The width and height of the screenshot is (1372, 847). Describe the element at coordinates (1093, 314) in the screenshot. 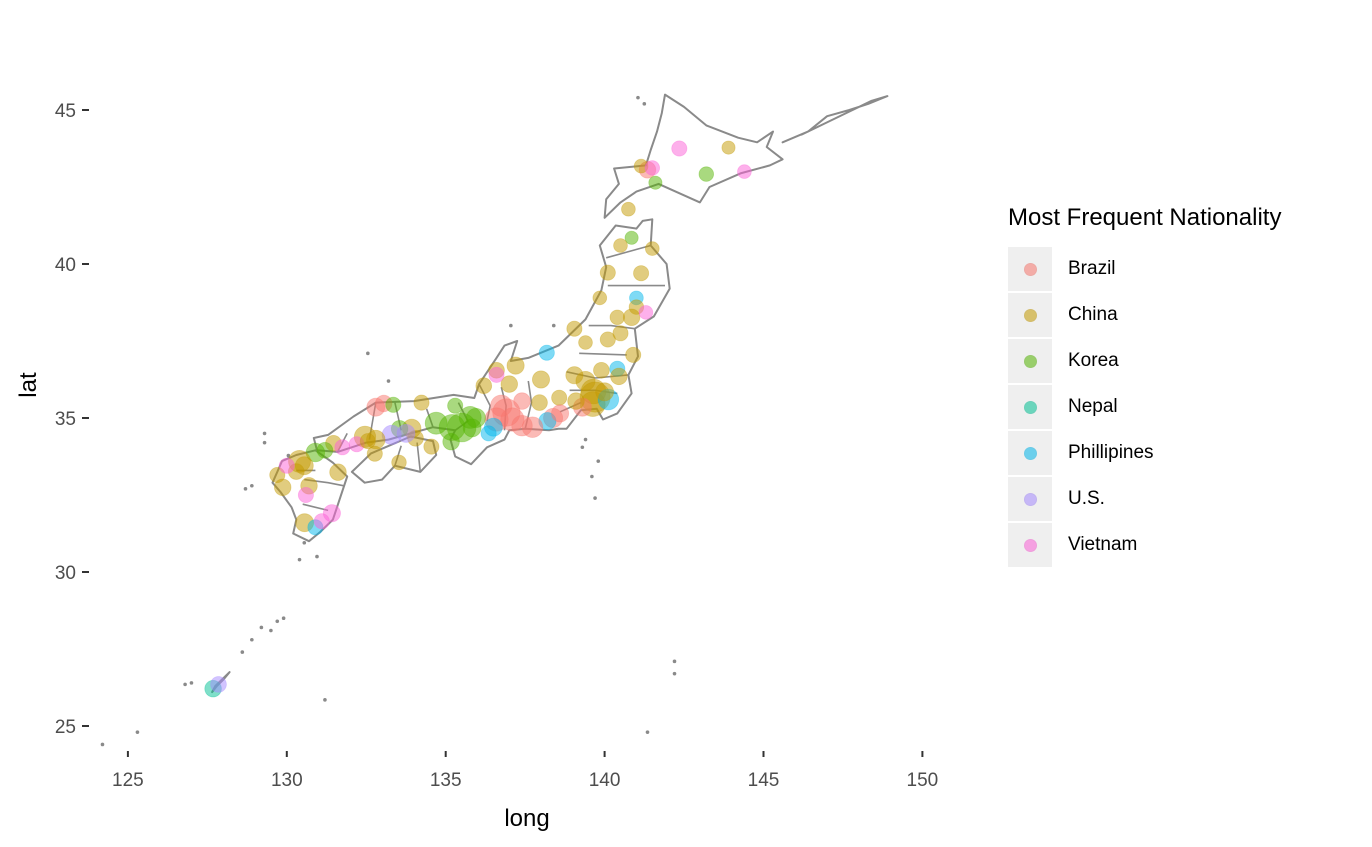

I see `legend-label: China` at that location.